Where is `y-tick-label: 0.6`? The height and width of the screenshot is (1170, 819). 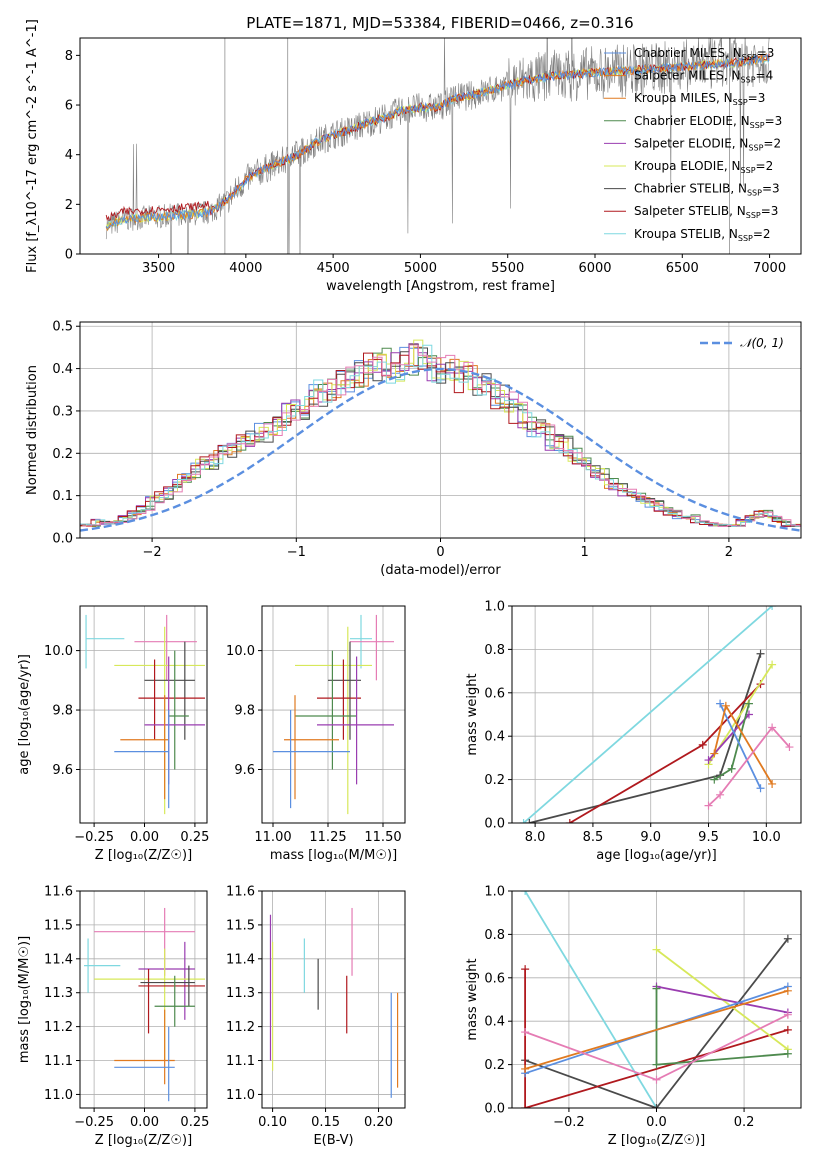
y-tick-label: 0.6 is located at coordinates (494, 693).